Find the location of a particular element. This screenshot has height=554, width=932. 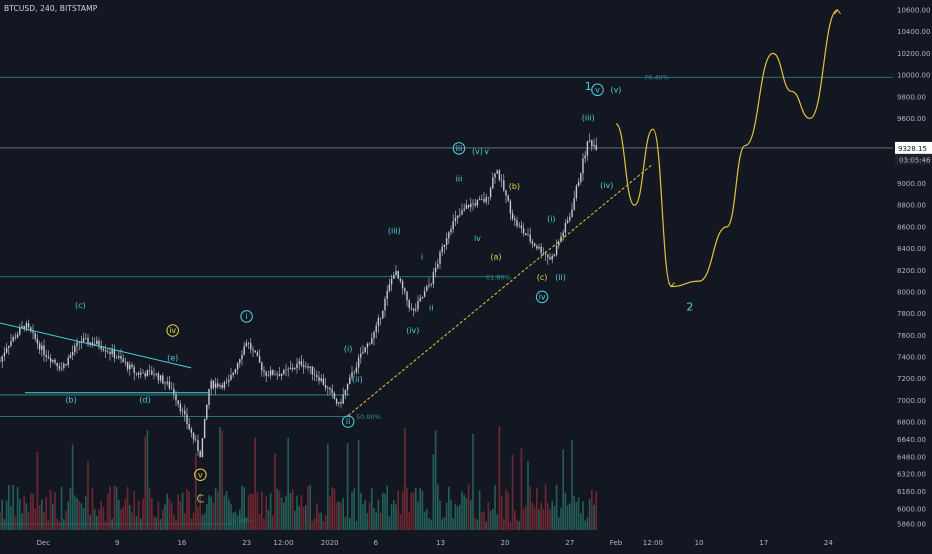

time-axis: Dec 9 16 23 12:00 2020 6 13 20 27 Feb 12:00 10 17 24 is located at coordinates (435, 543).